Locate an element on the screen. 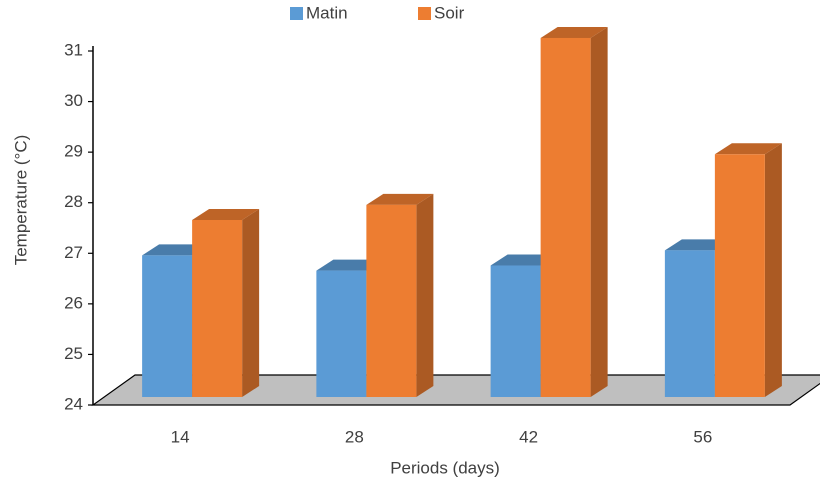 The width and height of the screenshot is (820, 486). y-tick-label: 28 is located at coordinates (73, 201).